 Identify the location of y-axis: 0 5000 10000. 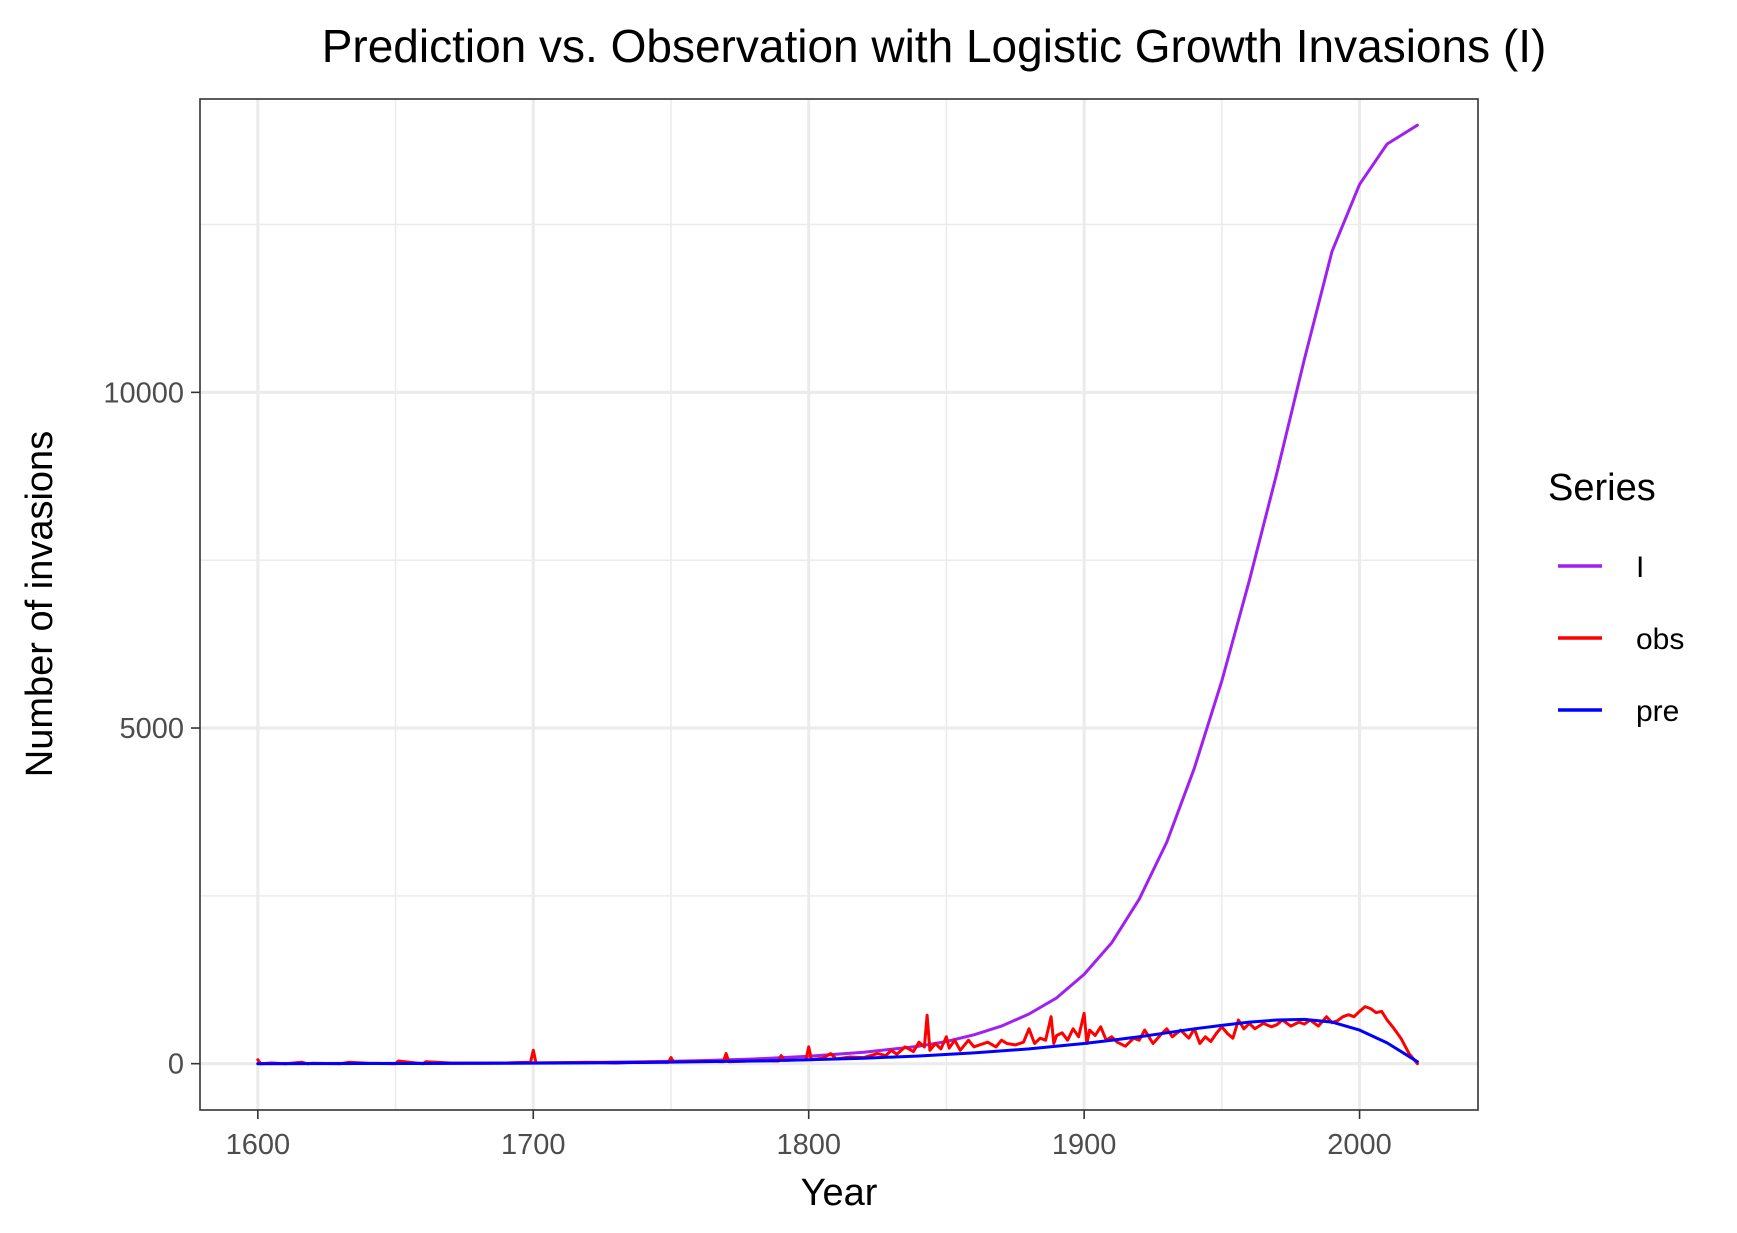
(151, 729).